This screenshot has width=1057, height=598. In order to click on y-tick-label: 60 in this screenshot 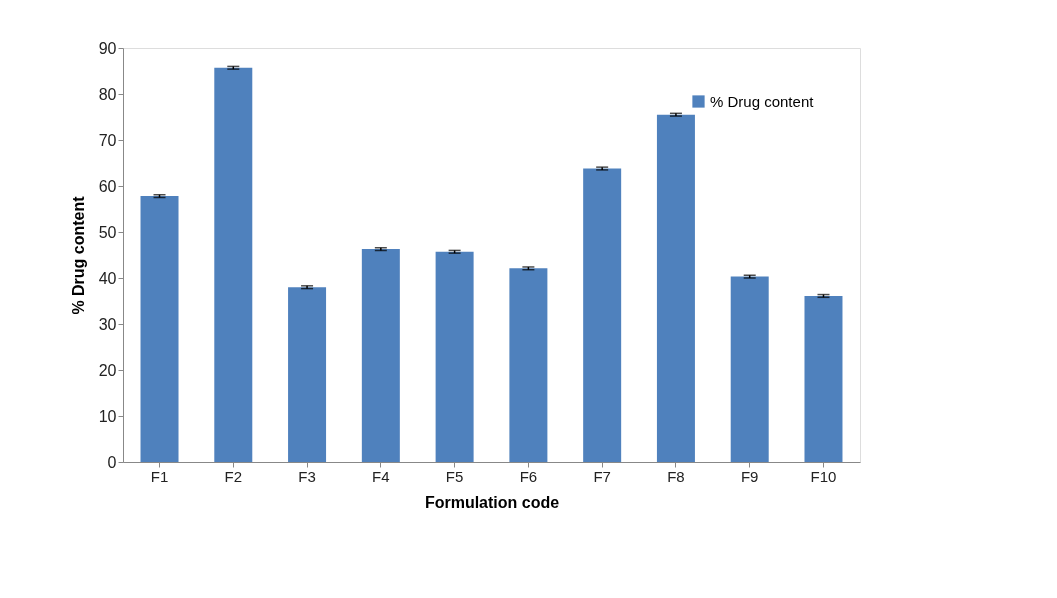, I will do `click(107, 186)`.